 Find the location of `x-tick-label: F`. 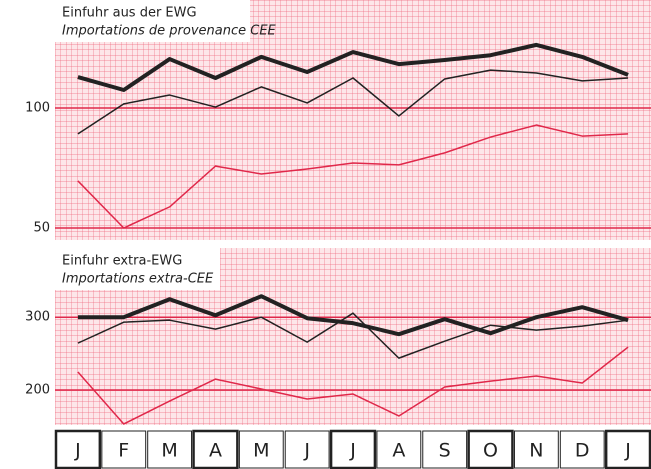

x-tick-label: F is located at coordinates (123, 451).